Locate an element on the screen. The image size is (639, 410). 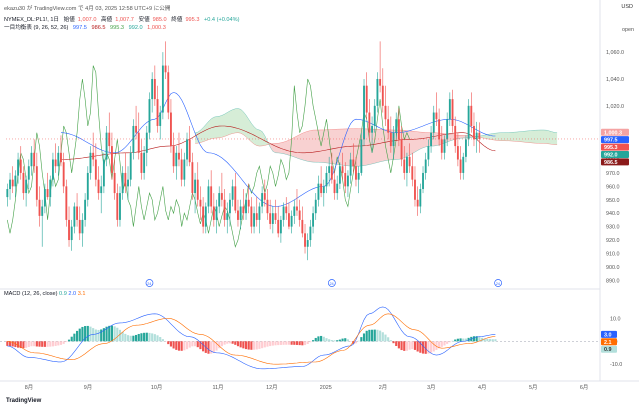
event-marker-icon is located at coordinates (498, 283).